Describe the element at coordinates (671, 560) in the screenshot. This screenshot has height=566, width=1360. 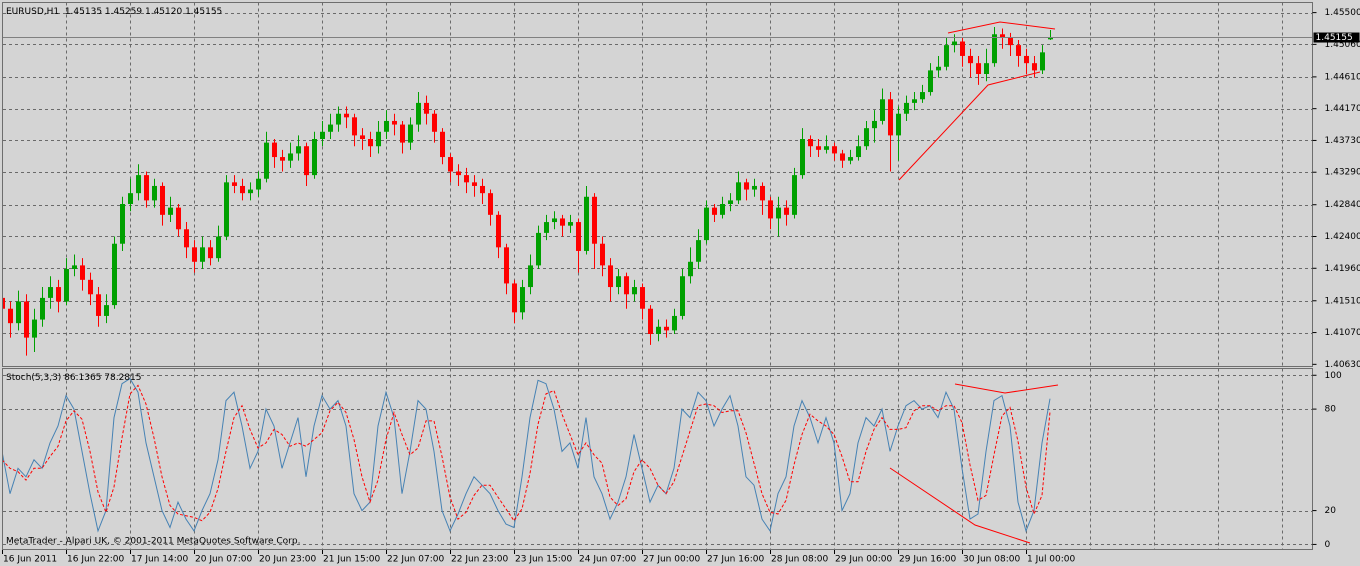
I see `x-tick-label: 27 Jun 00:00` at that location.